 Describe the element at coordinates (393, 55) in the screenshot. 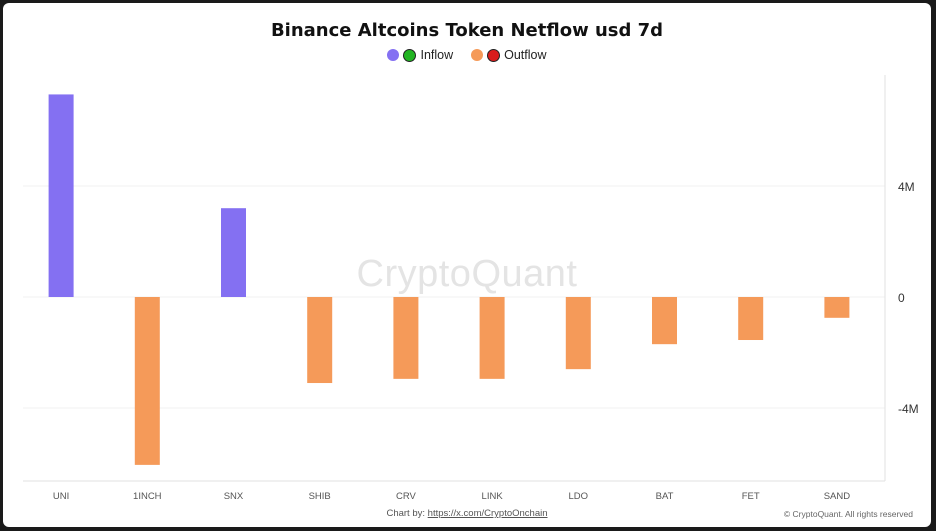

I see `inflow-color-swatch` at that location.